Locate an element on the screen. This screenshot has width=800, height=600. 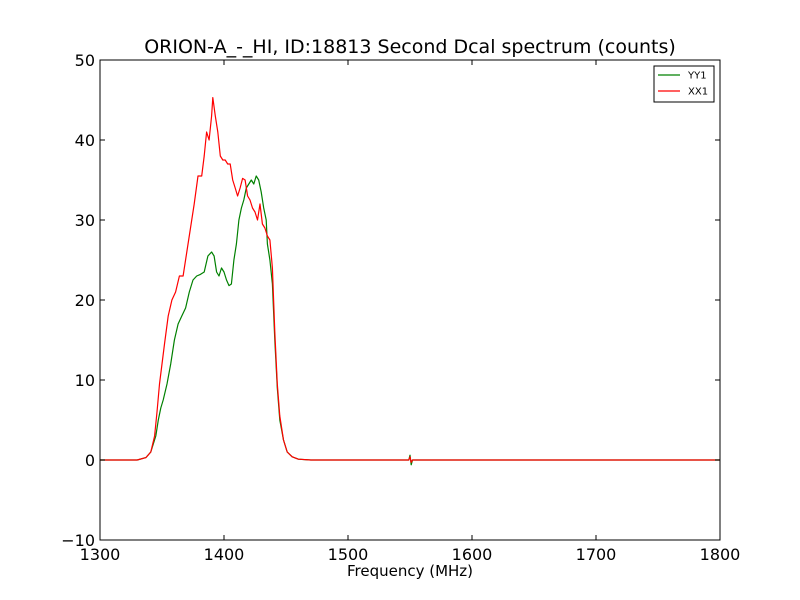
y-tick-label: 30 is located at coordinates (85, 220).